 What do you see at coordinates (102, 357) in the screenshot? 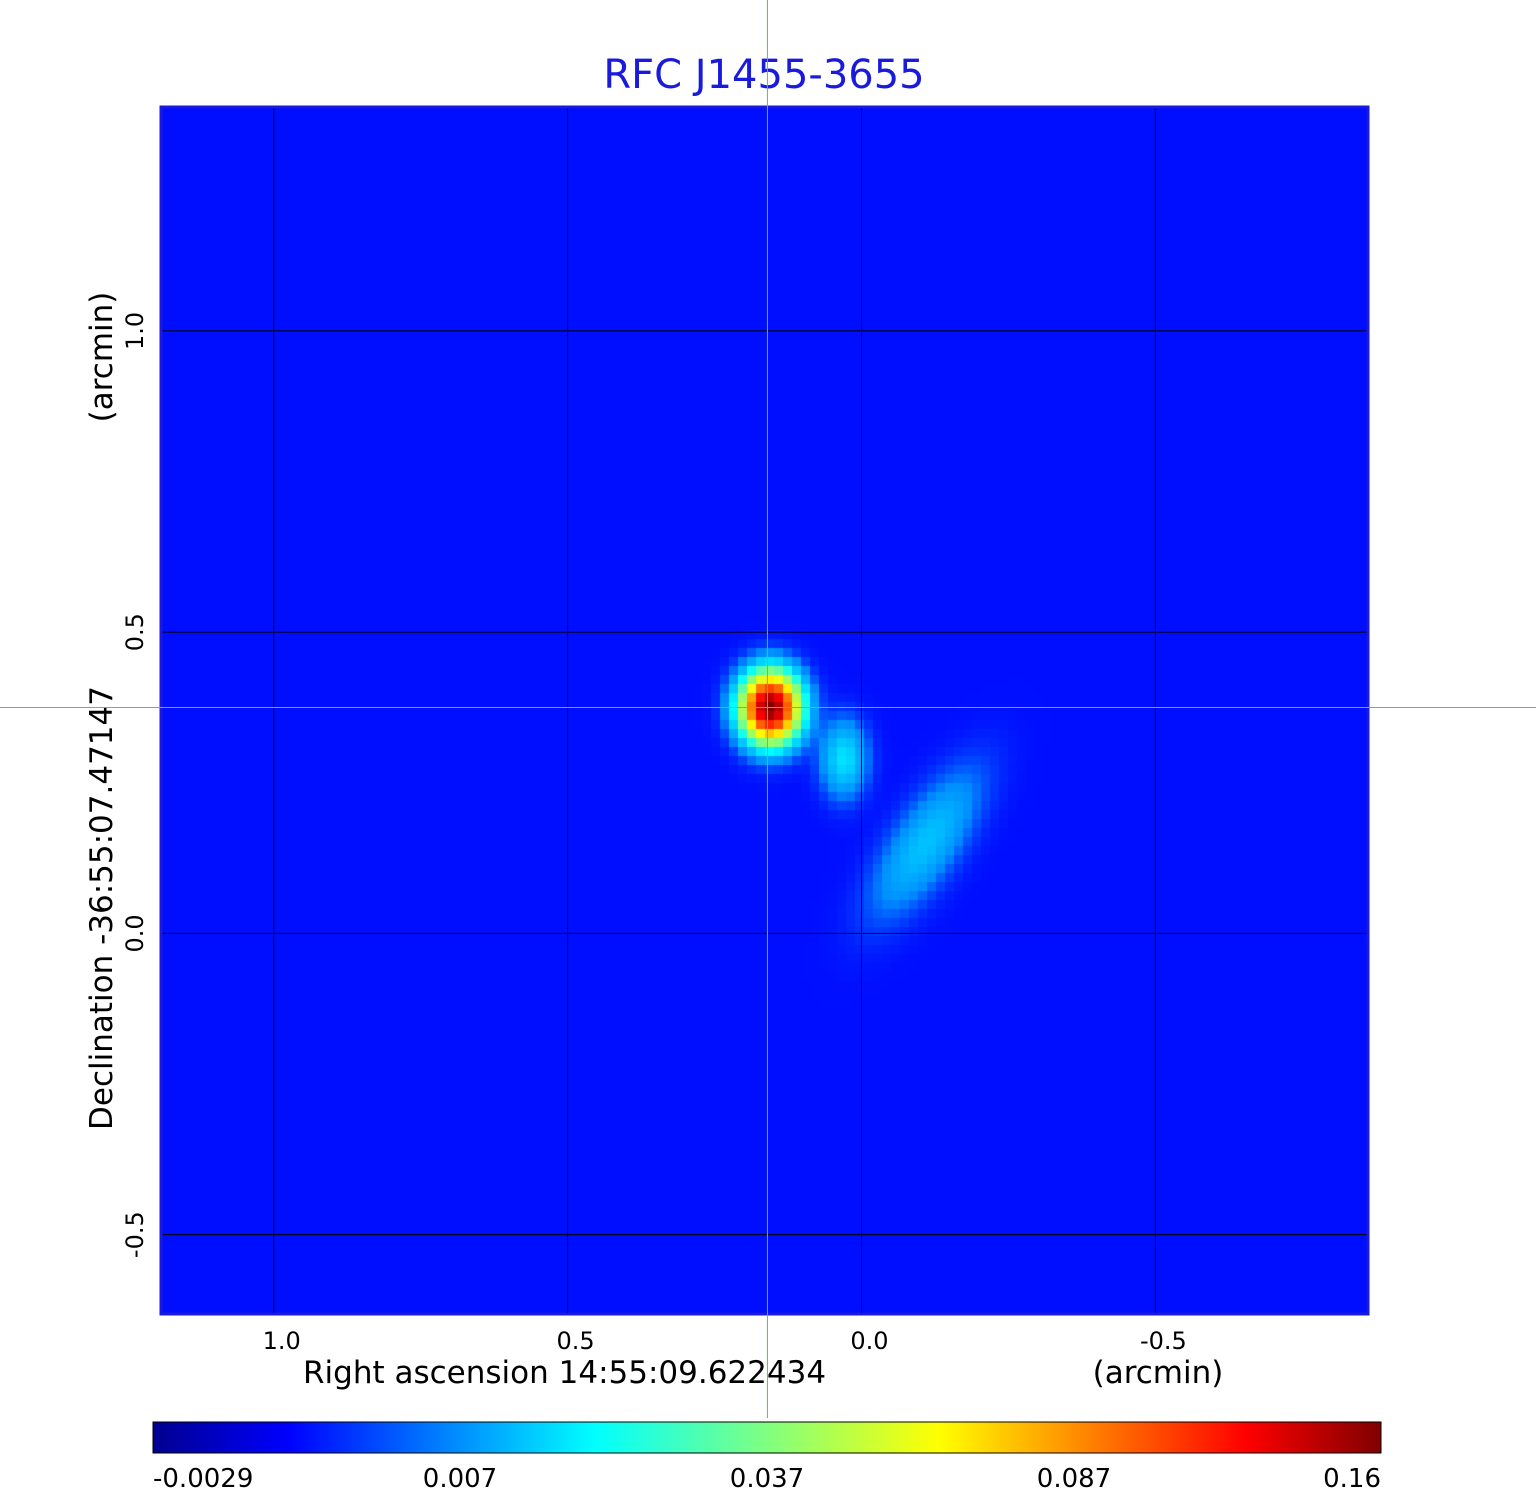
I see `y-axis-unit: (arcmin)` at bounding box center [102, 357].